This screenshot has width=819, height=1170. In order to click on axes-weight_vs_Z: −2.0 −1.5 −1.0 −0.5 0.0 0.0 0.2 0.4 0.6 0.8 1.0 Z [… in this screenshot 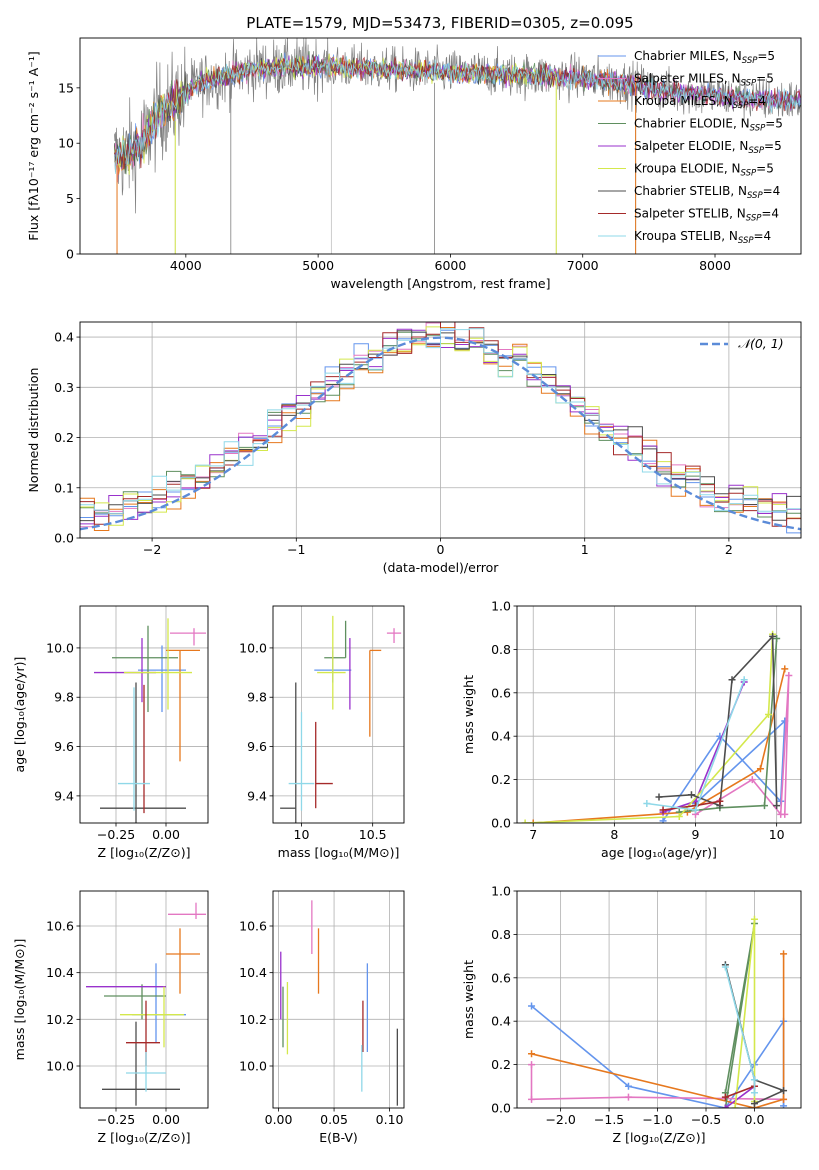, I will do `click(631, 1014)`.